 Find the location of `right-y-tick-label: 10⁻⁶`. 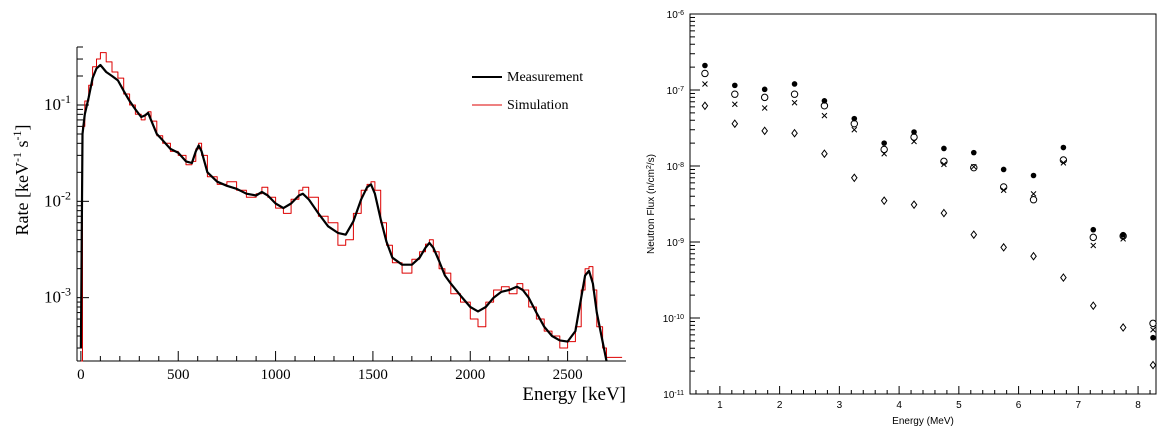

right-y-tick-label: 10⁻⁶ is located at coordinates (675, 16).